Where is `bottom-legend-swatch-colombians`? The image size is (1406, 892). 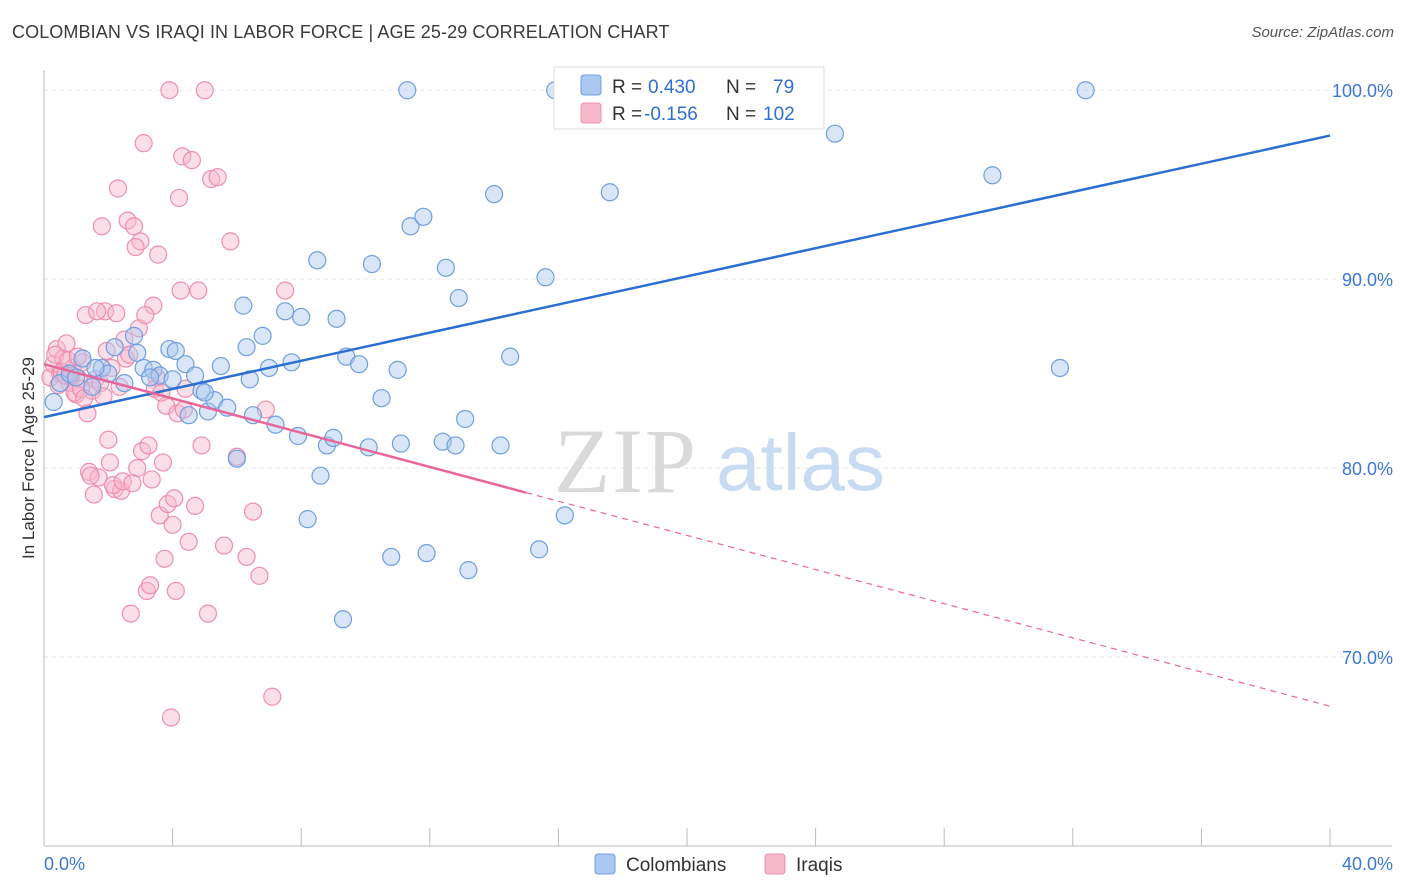 bottom-legend-swatch-colombians is located at coordinates (605, 864).